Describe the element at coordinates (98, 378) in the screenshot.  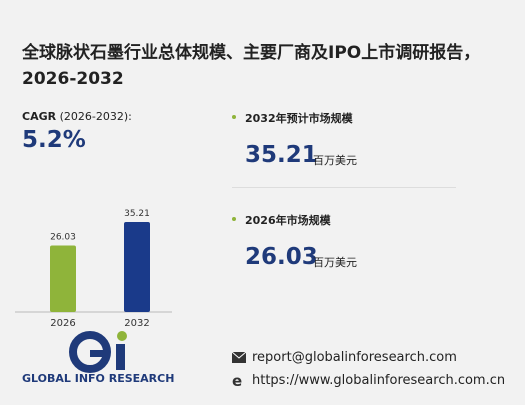
I see `logo-text: GLOBAL INFO RESEARCH` at that location.